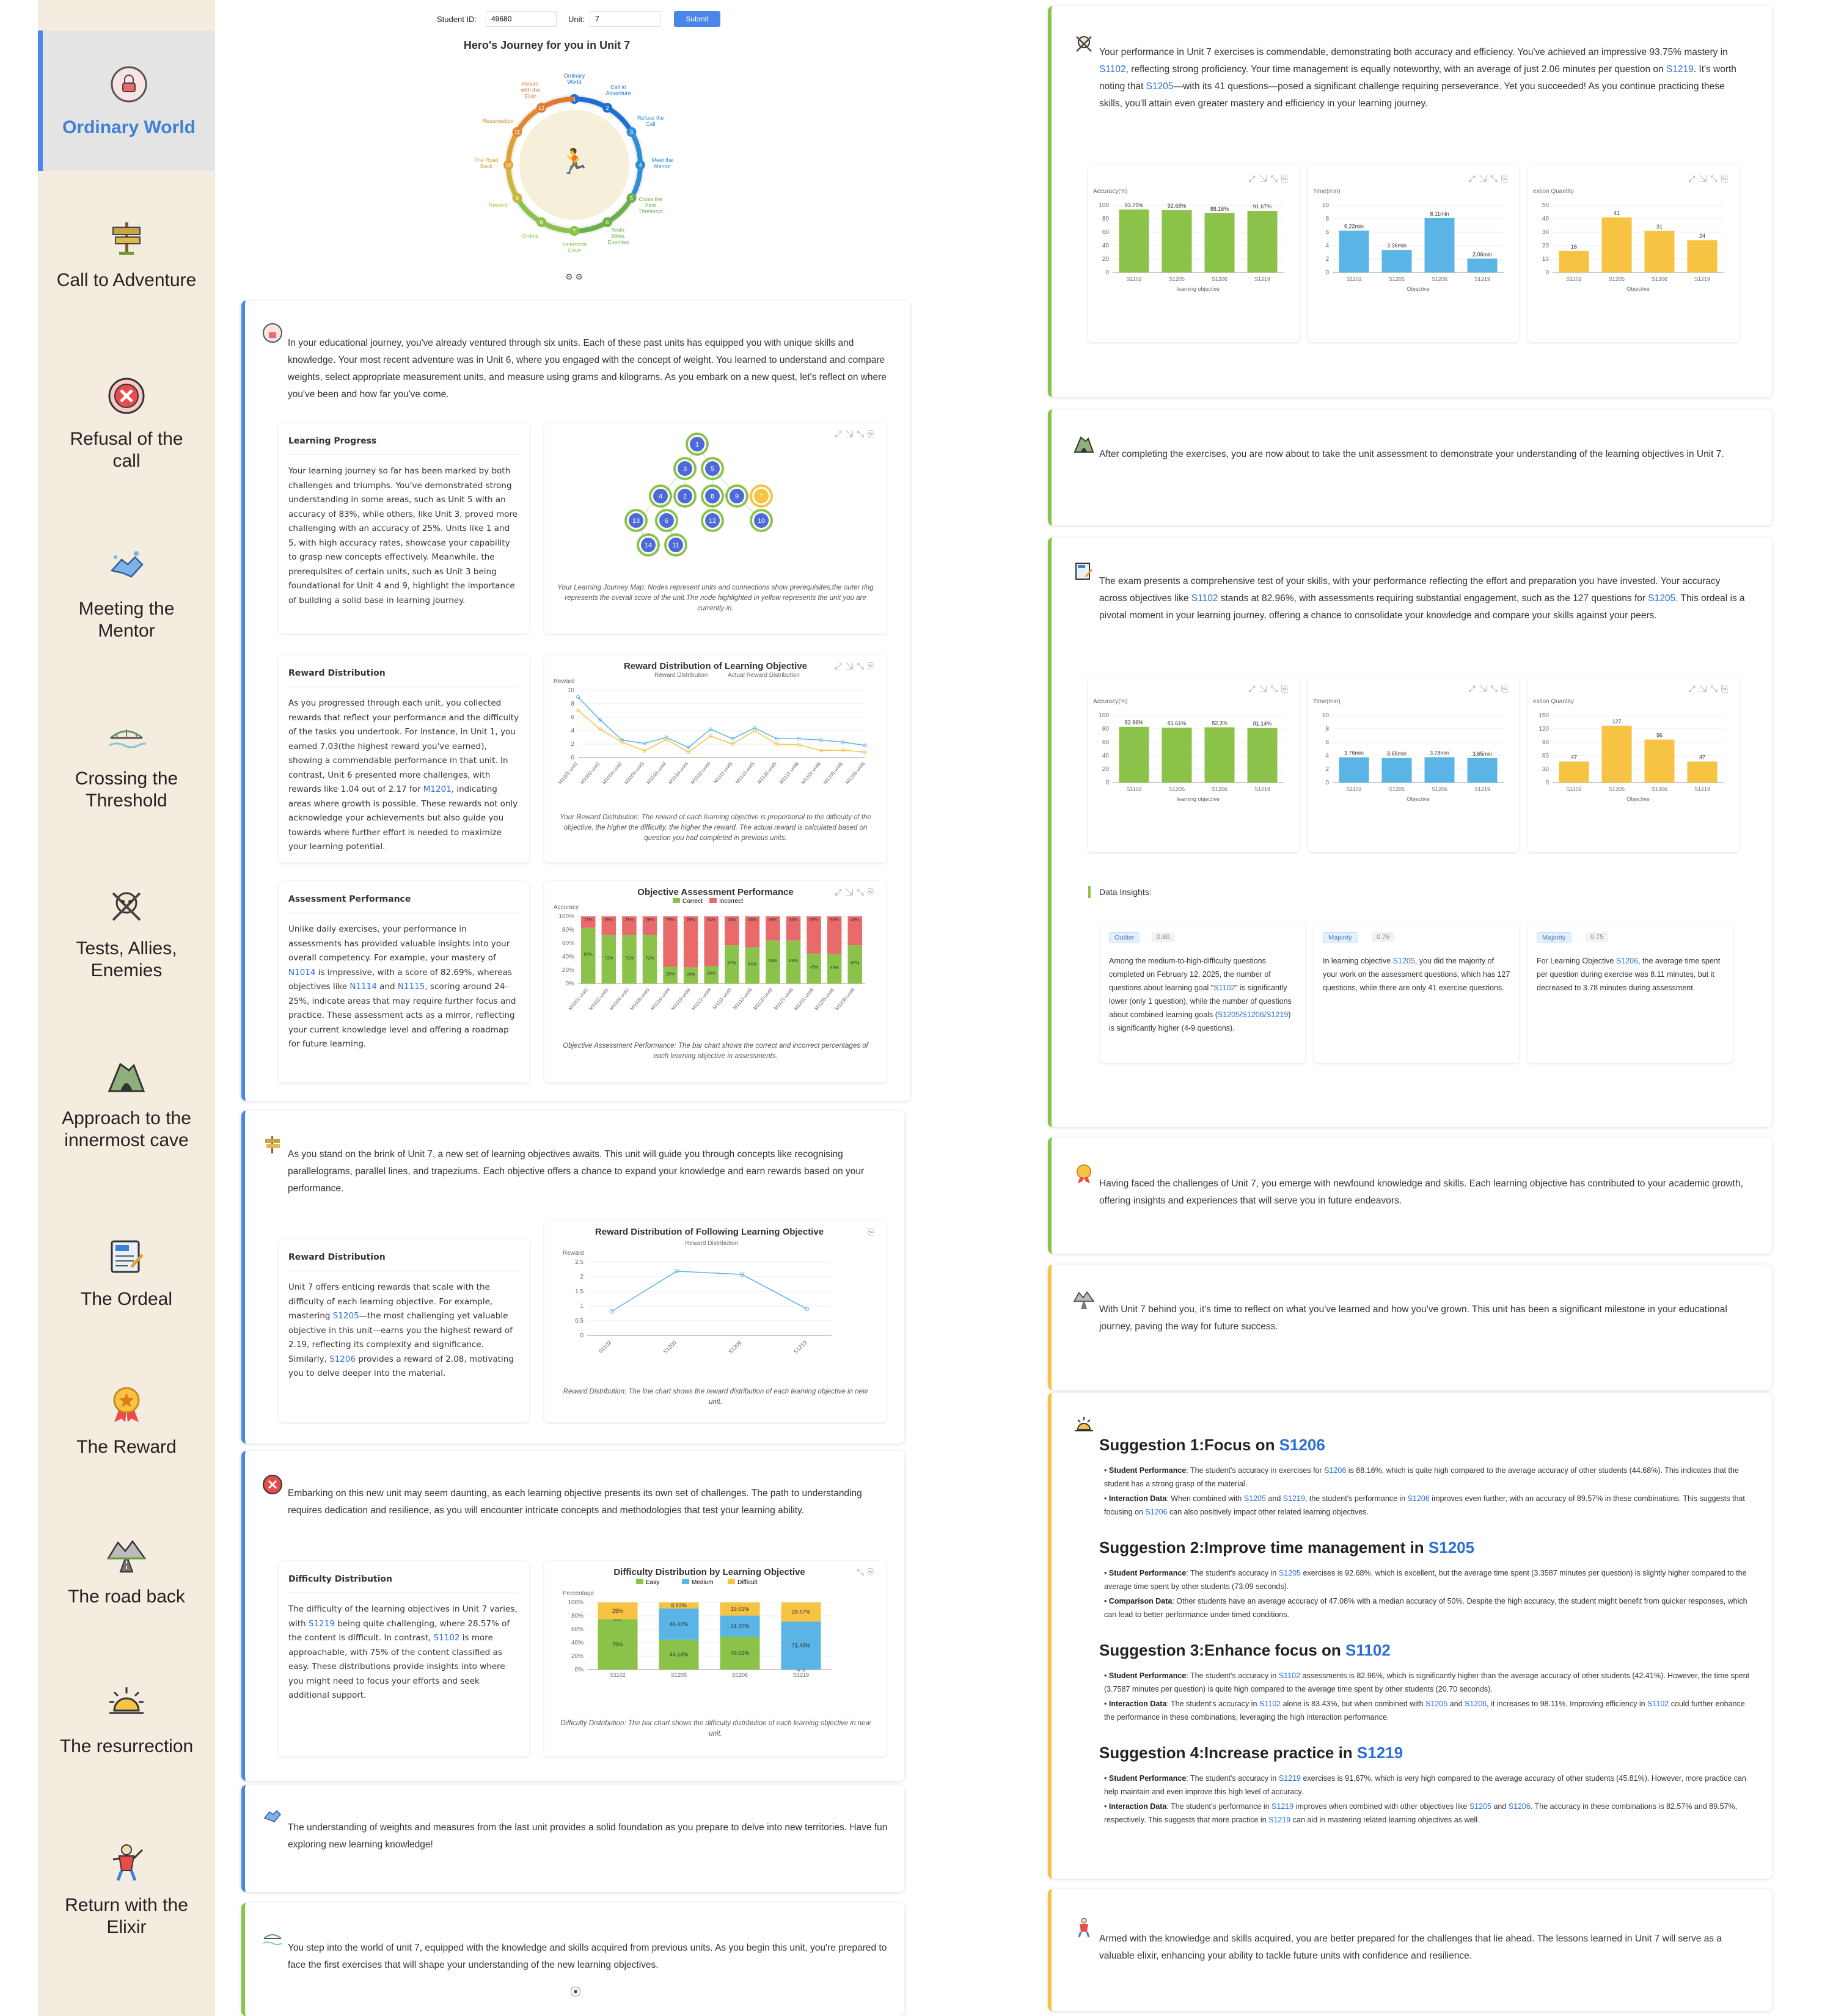 The height and width of the screenshot is (2016, 1833). What do you see at coordinates (1545, 769) in the screenshot?
I see `y-tick: 30` at bounding box center [1545, 769].